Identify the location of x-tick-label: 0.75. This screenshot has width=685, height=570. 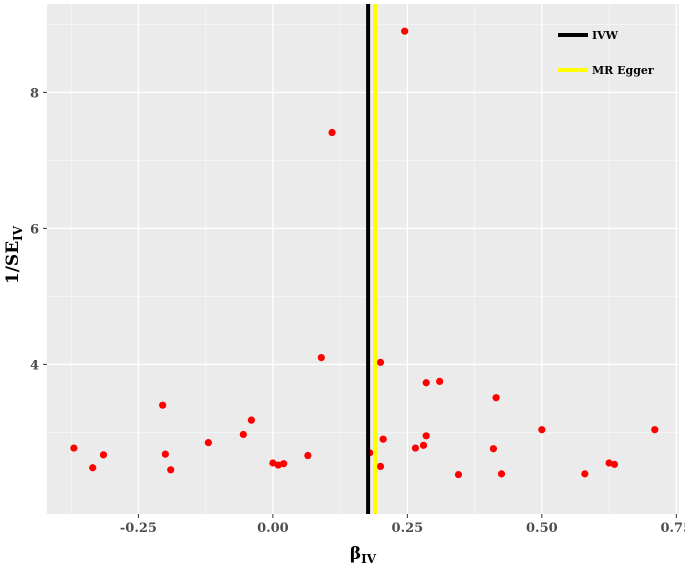
(672, 528).